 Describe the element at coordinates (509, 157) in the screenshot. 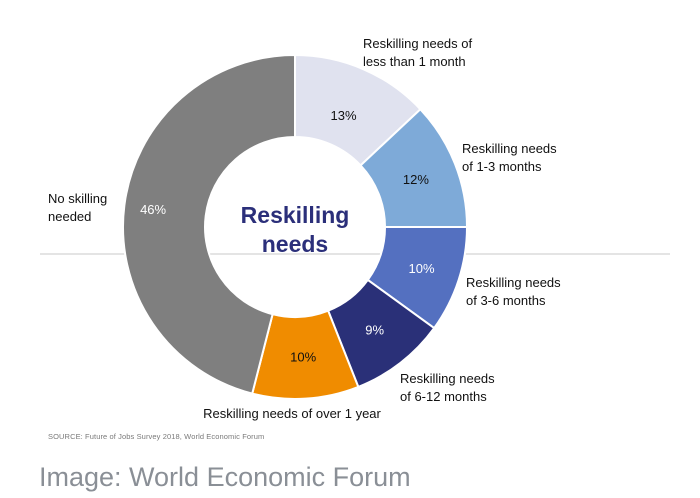

I see `category-label-1-3-months: Reskilling needs of 1-3 months` at that location.